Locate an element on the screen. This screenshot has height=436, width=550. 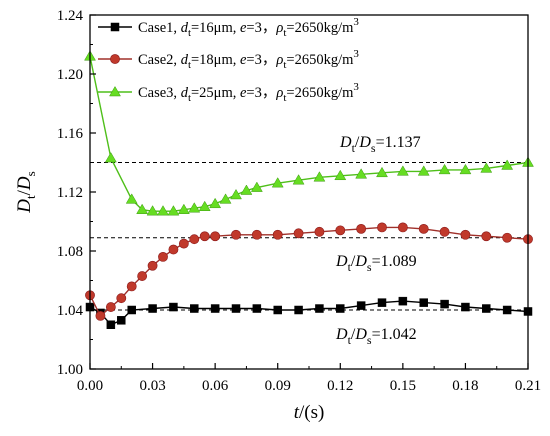
reference-annotations: Dt/Ds=1.137 Dt/Ds=1.089 Dt/Ds=1.042 is located at coordinates (378, 240).